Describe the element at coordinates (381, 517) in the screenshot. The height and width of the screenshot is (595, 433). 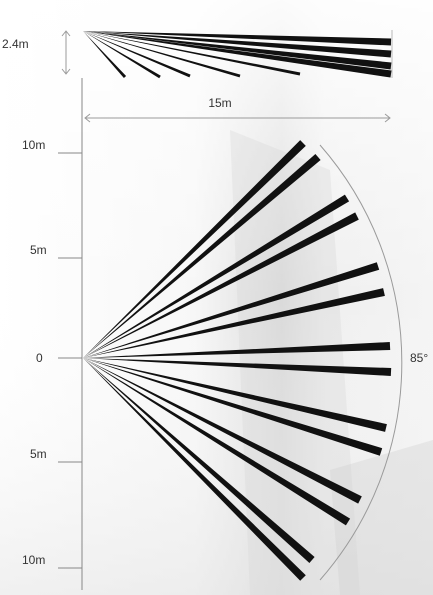
I see `background-shadow-lower` at that location.